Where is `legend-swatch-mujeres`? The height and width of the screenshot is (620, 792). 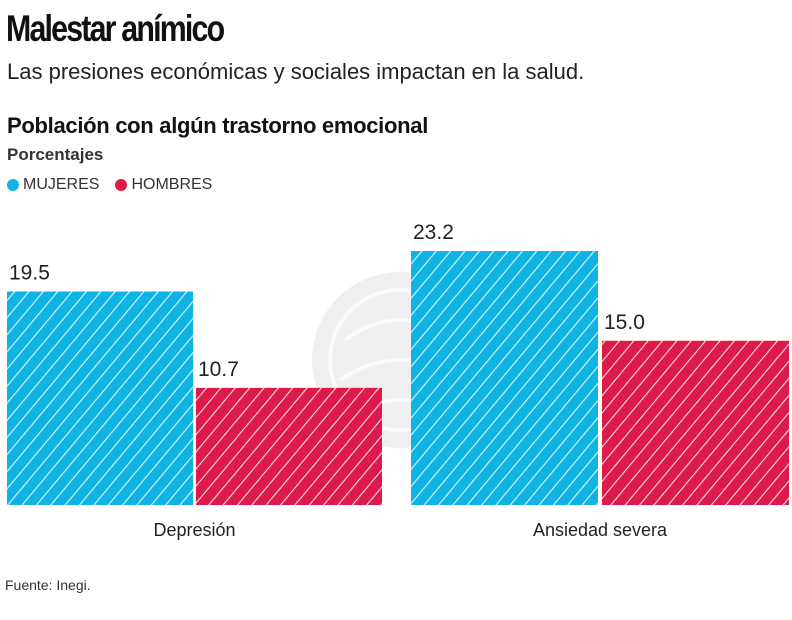
legend-swatch-mujeres is located at coordinates (13, 185).